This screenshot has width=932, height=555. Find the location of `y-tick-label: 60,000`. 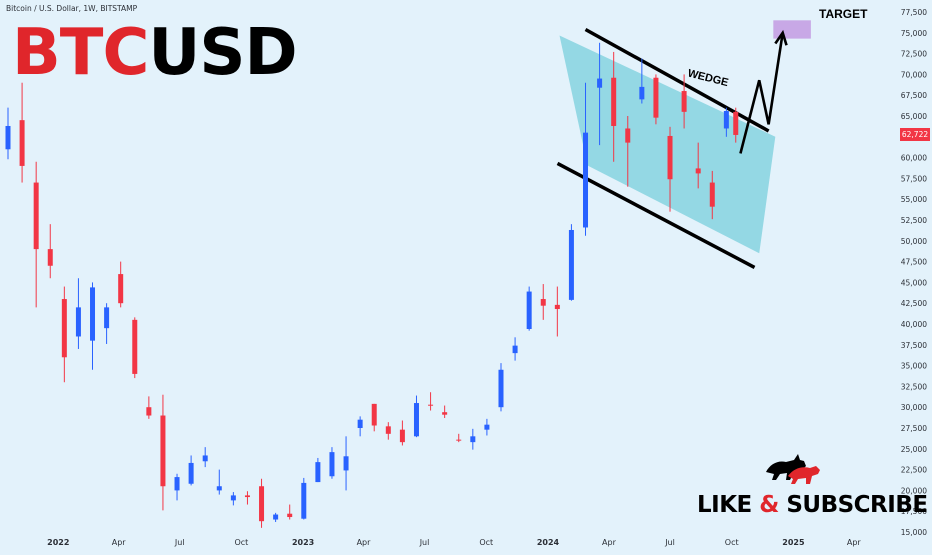

y-tick-label: 60,000 is located at coordinates (914, 158).